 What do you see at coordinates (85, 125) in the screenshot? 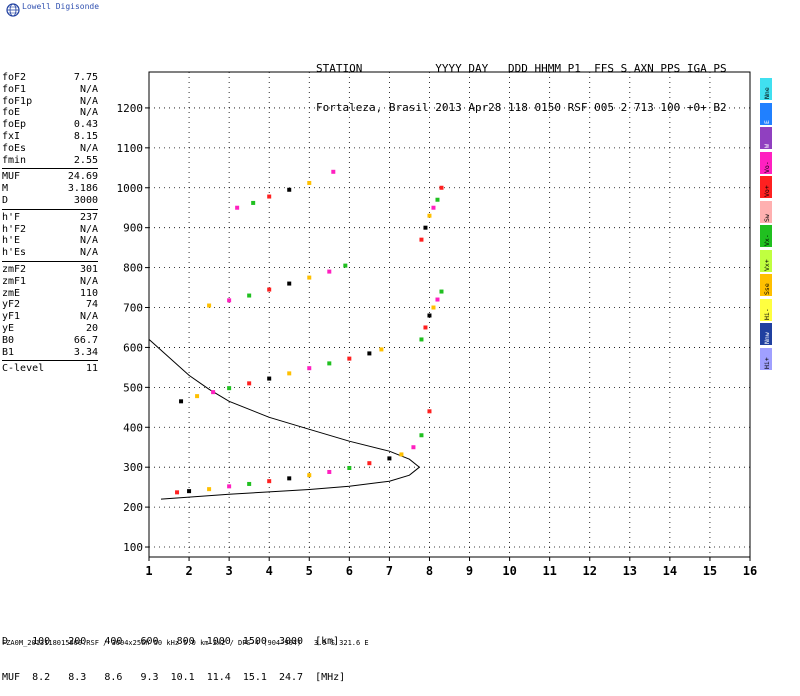
I see `param-value: 0.43` at bounding box center [85, 125].